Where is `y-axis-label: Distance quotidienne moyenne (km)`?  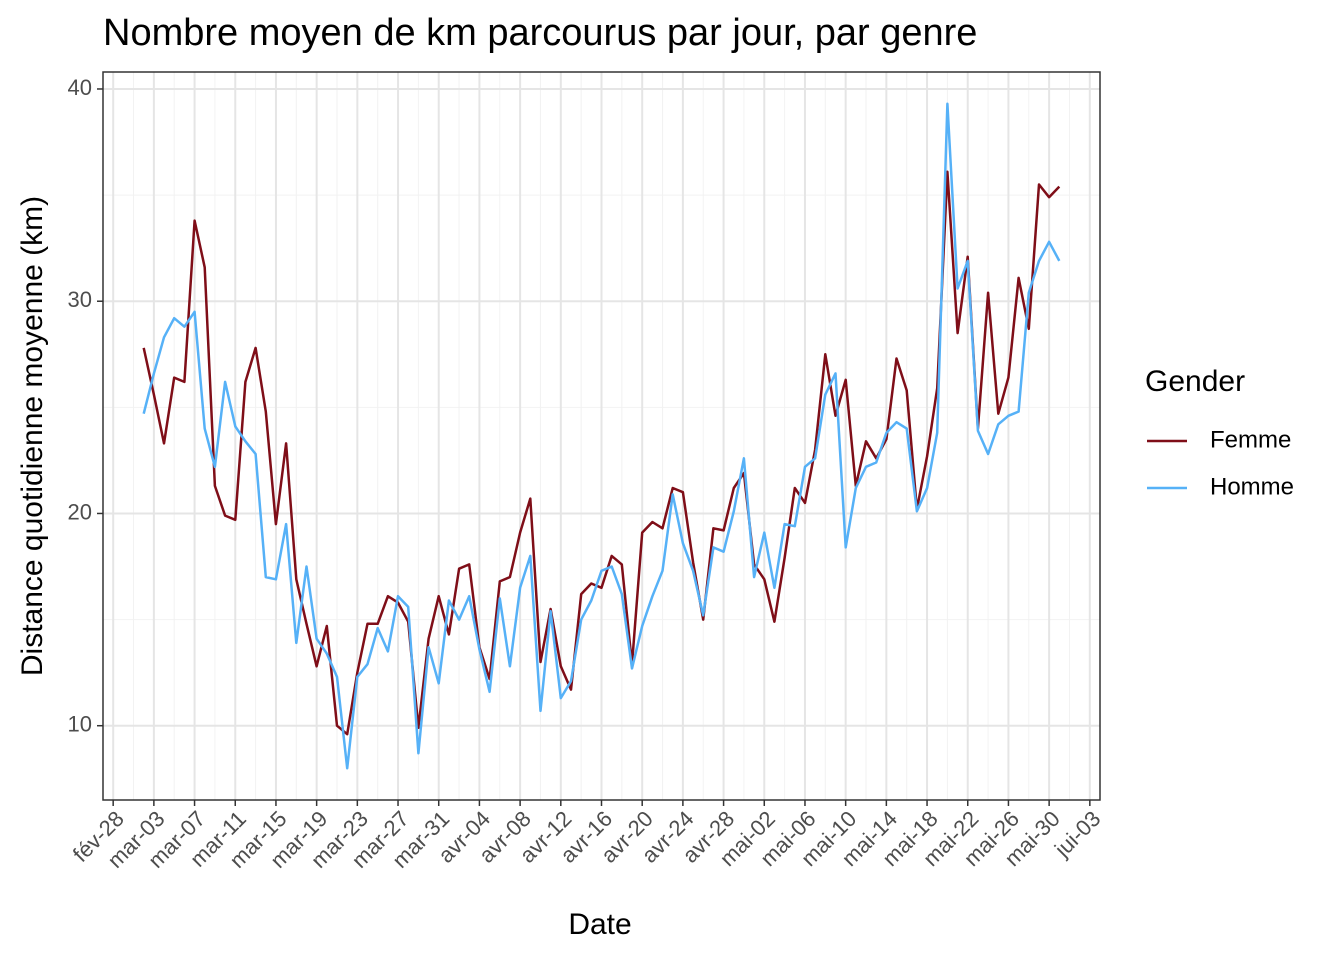 y-axis-label: Distance quotidienne moyenne (km) is located at coordinates (32, 436).